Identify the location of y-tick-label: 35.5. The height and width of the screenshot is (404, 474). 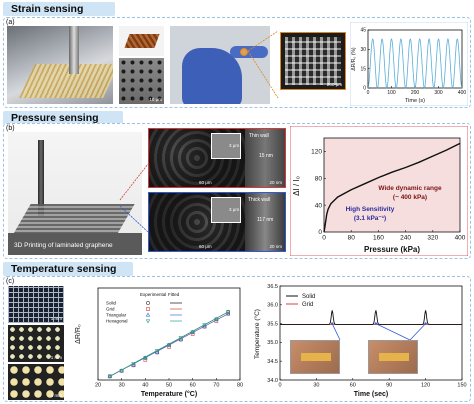
(272, 324).